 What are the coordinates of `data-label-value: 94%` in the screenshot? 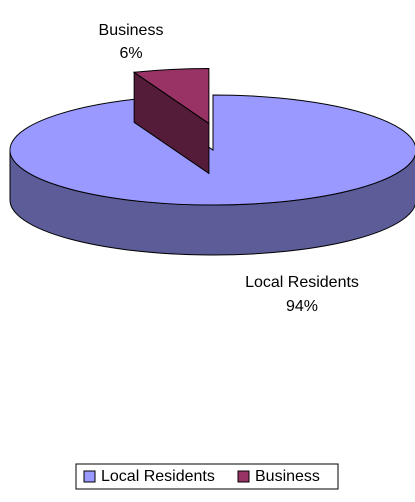 It's located at (302, 306).